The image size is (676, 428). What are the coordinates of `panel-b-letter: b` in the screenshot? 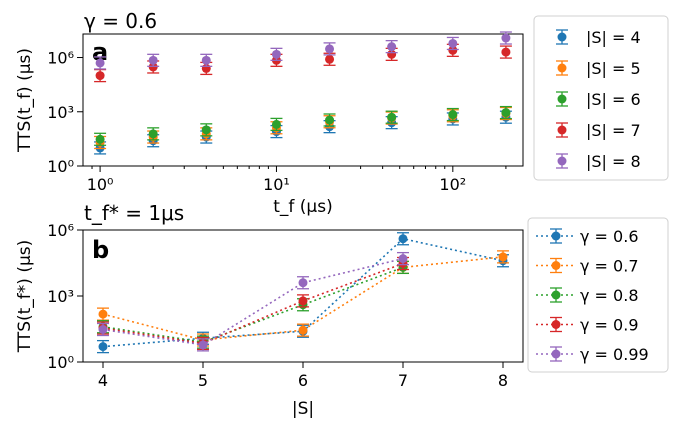 It's located at (100, 250).